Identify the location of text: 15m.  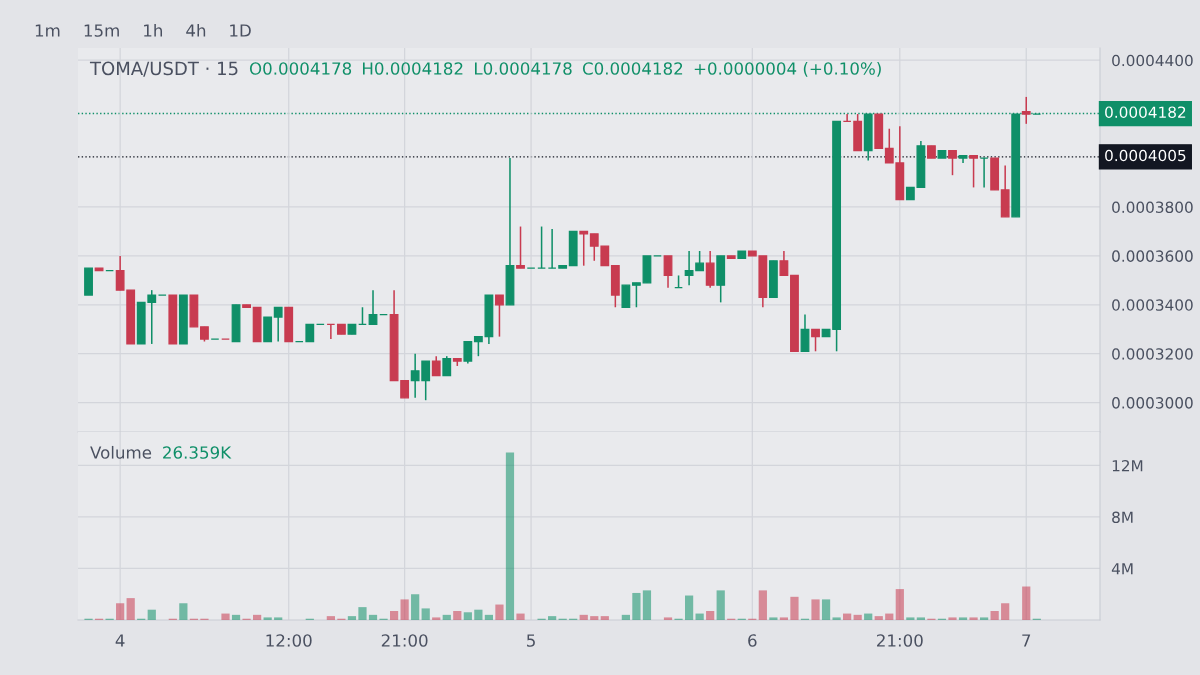
(101, 30).